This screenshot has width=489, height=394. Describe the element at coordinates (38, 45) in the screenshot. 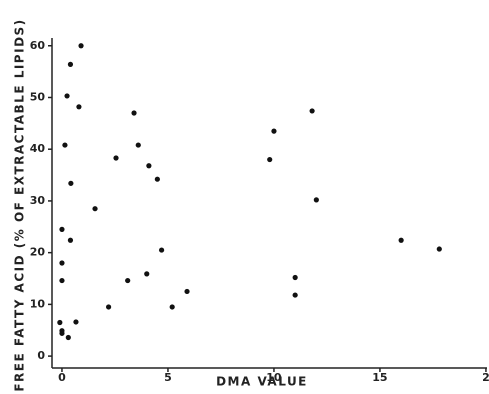

I see `y-tick-label: 60` at that location.